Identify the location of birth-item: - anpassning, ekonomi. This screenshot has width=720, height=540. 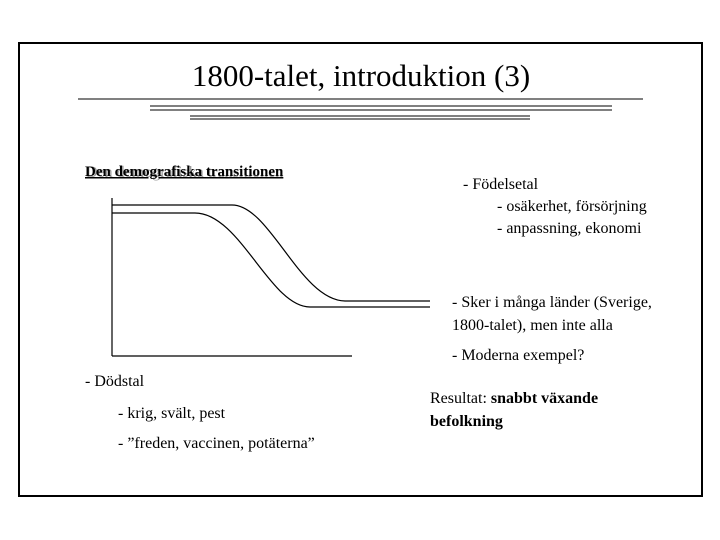
(569, 228).